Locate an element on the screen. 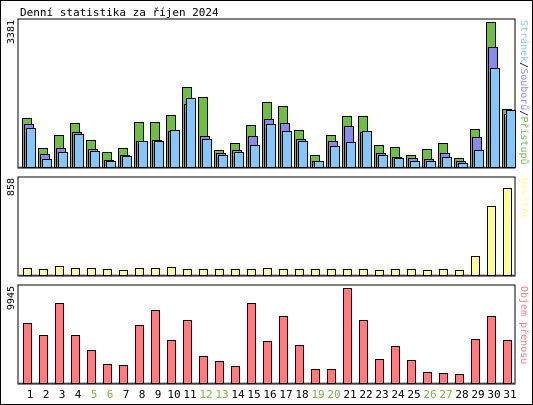 This screenshot has width=533, height=405. x-tick-label-day-23: 23 is located at coordinates (381, 394).